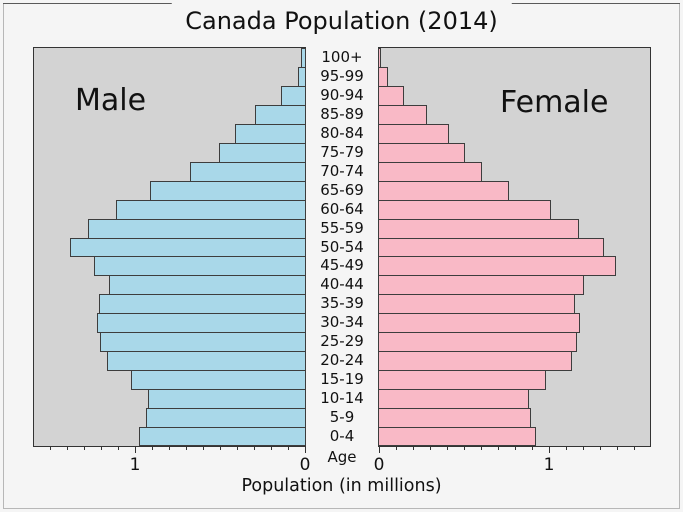 The image size is (683, 512). I want to click on age-axis-title: Age, so click(342, 457).